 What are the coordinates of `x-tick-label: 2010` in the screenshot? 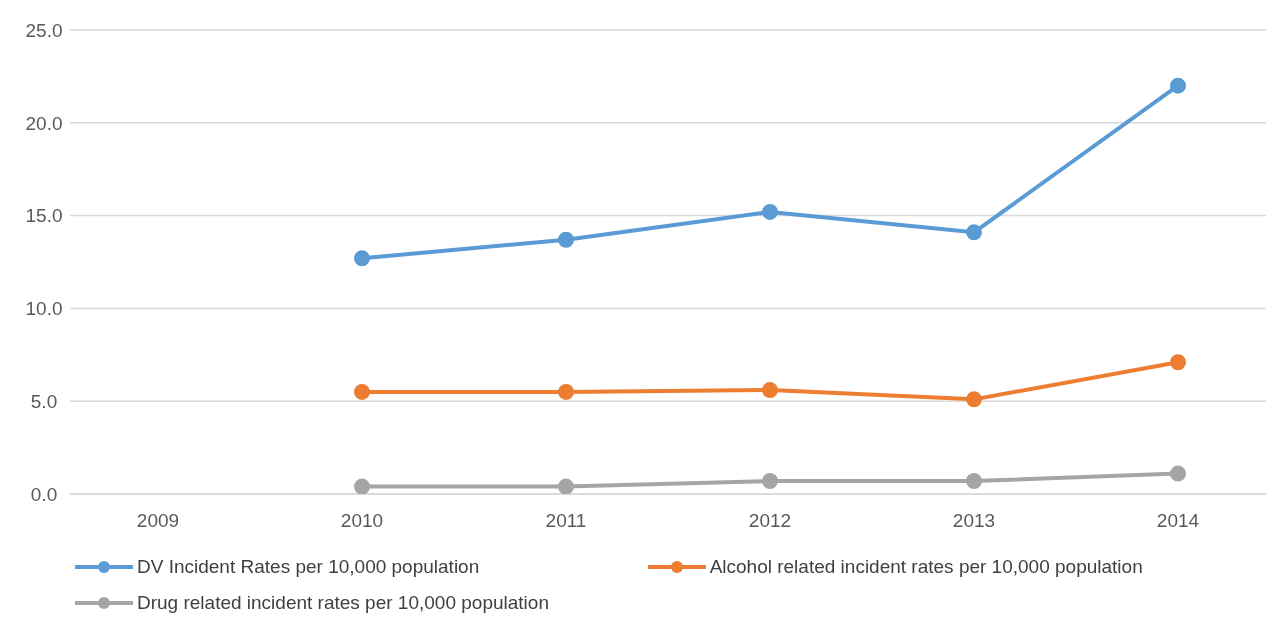 It's located at (362, 521).